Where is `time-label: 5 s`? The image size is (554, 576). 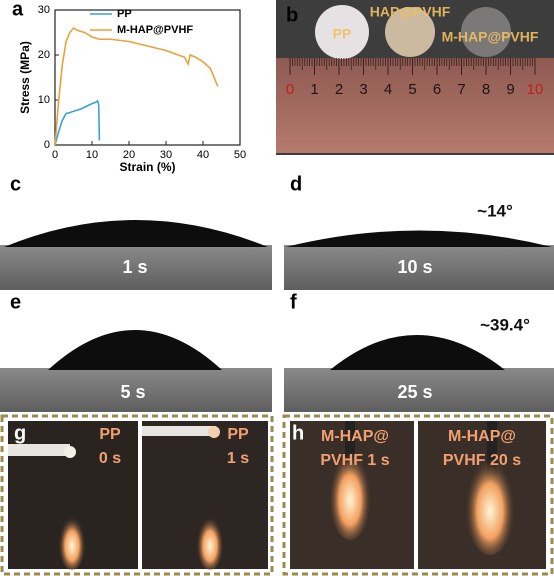
time-label: 5 s is located at coordinates (132, 392).